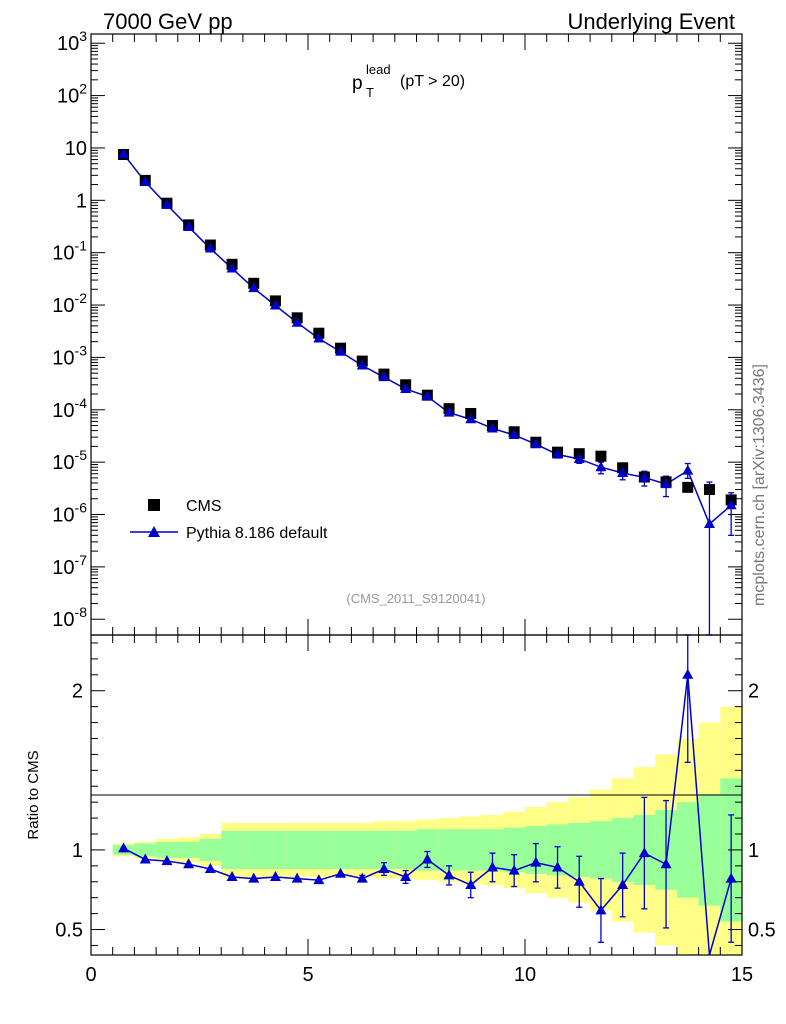  Describe the element at coordinates (81, 201) in the screenshot. I see `main-ytick-label: 1` at that location.